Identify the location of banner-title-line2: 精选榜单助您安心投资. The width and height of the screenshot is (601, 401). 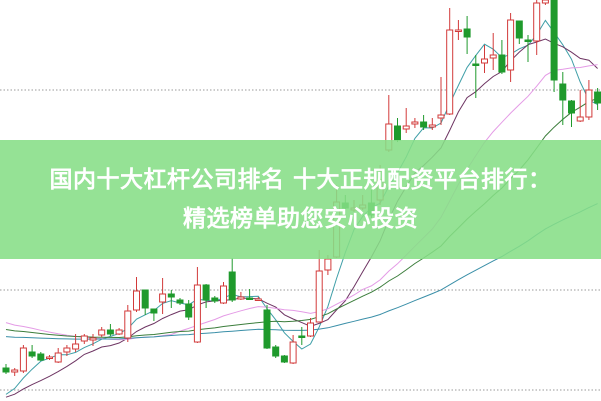
(300, 218).